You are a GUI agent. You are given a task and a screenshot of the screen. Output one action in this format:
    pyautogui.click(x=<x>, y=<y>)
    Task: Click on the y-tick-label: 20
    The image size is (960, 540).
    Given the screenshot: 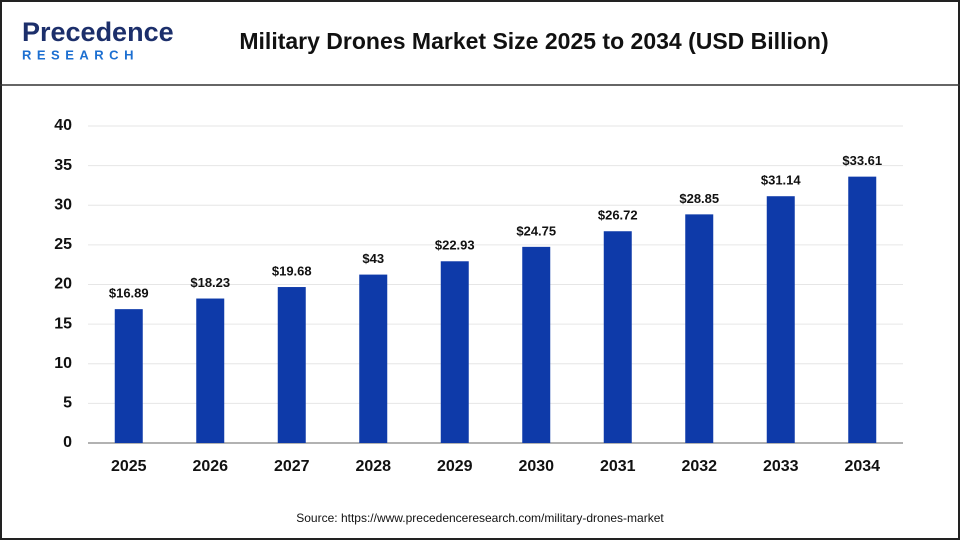 What is the action you would take?
    pyautogui.click(x=63, y=284)
    